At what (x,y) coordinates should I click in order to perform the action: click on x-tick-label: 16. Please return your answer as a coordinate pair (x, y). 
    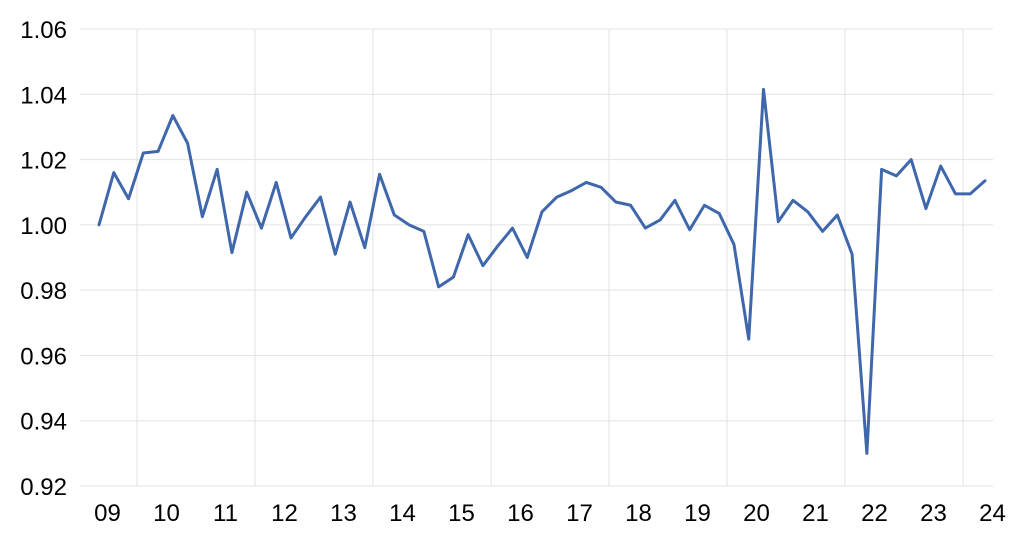
    Looking at the image, I should click on (520, 513).